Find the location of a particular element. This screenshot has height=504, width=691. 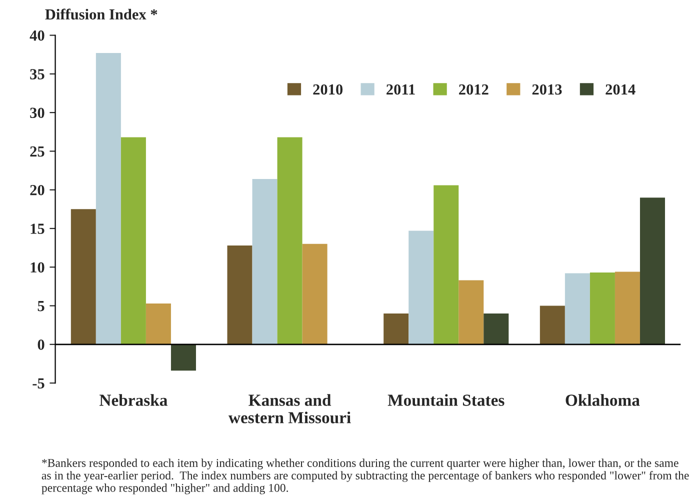

x-tick-label: Oklahoma is located at coordinates (603, 400).